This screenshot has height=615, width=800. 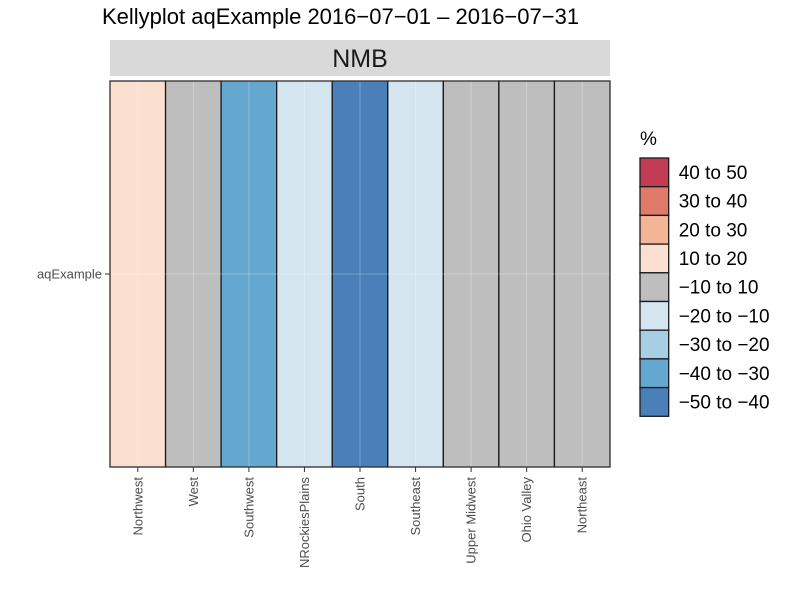 I want to click on x-tick-label: Ohio Valley, so click(x=526, y=510).